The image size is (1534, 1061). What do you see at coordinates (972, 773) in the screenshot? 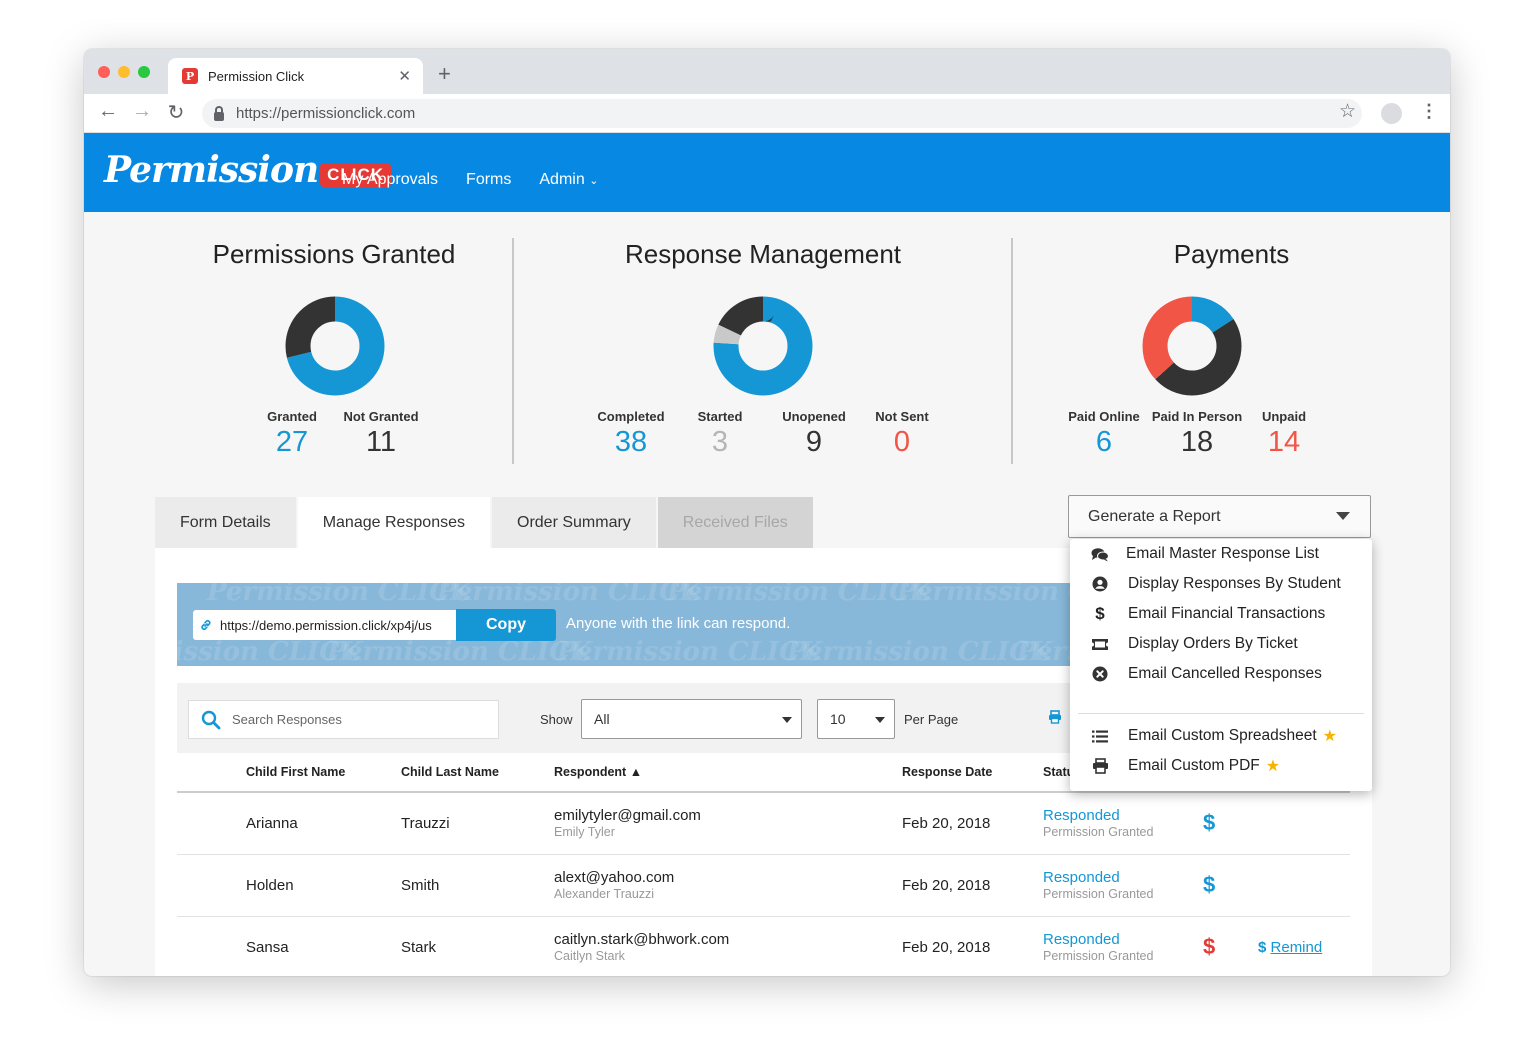
I see `column-response-date: Response Date` at bounding box center [972, 773].